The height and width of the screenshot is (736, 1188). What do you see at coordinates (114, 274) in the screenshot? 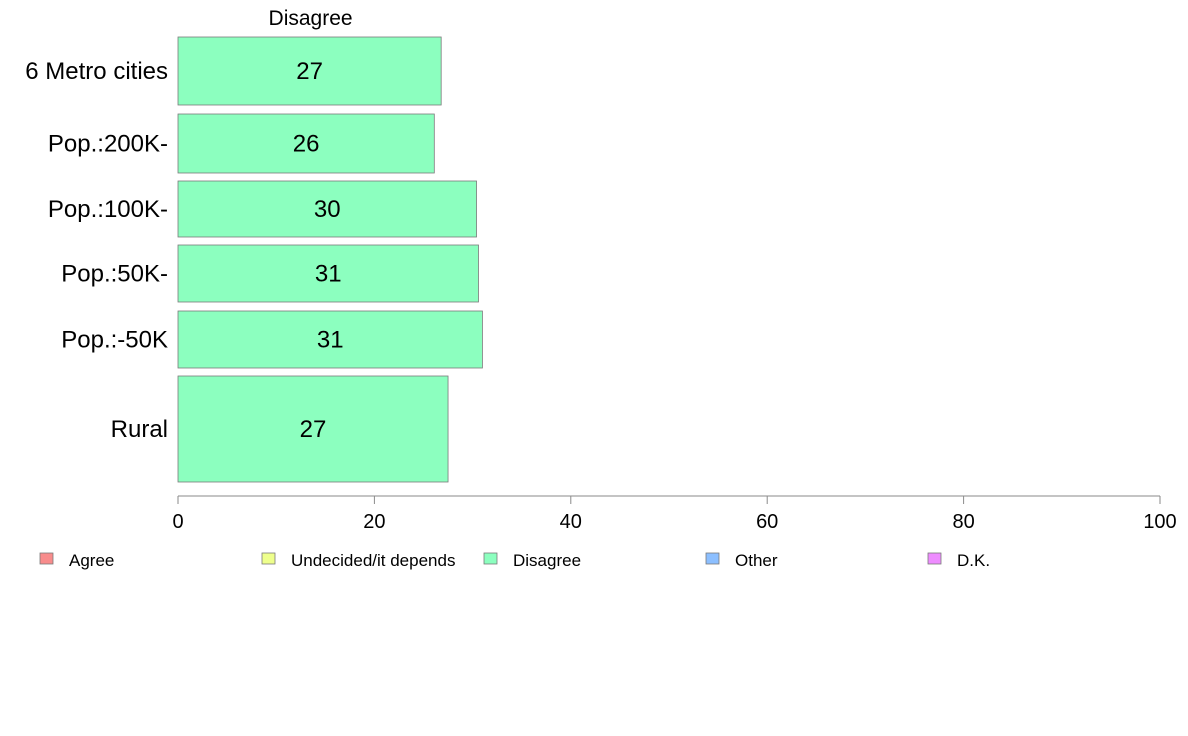
I see `category-label: Pop.:50K-` at bounding box center [114, 274].